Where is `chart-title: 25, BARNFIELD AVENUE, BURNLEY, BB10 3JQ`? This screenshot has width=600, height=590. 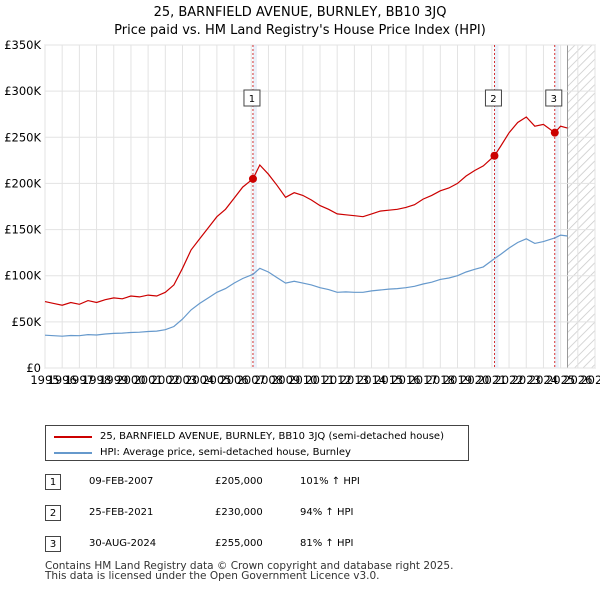
chart-title: 25, BARNFIELD AVENUE, BURNLEY, BB10 3JQ is located at coordinates (300, 12).